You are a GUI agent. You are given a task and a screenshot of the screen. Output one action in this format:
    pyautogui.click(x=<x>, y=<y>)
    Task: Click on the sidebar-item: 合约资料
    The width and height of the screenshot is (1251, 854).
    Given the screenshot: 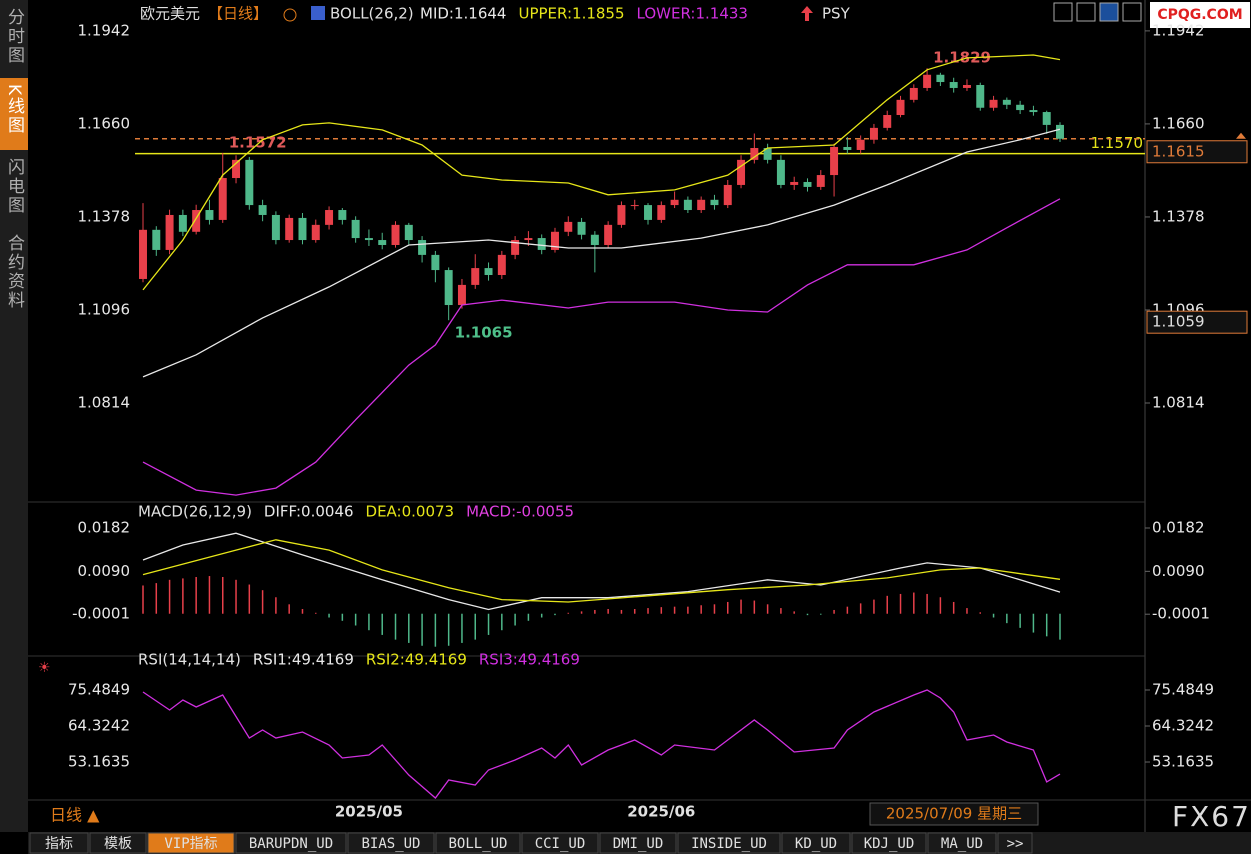 What is the action you would take?
    pyautogui.click(x=14, y=272)
    